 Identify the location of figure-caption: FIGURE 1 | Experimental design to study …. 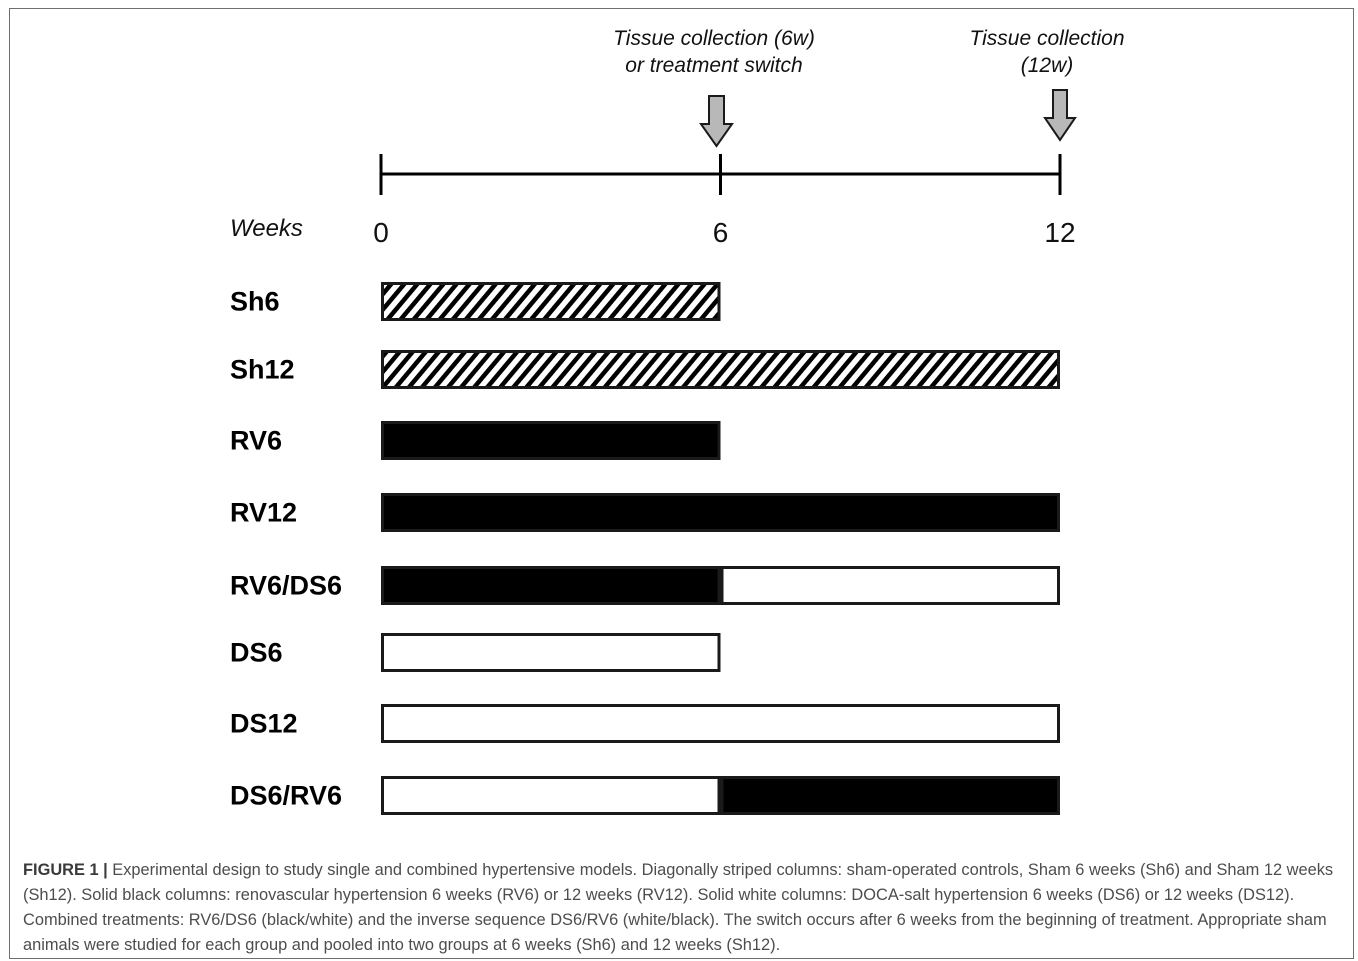
(682, 908).